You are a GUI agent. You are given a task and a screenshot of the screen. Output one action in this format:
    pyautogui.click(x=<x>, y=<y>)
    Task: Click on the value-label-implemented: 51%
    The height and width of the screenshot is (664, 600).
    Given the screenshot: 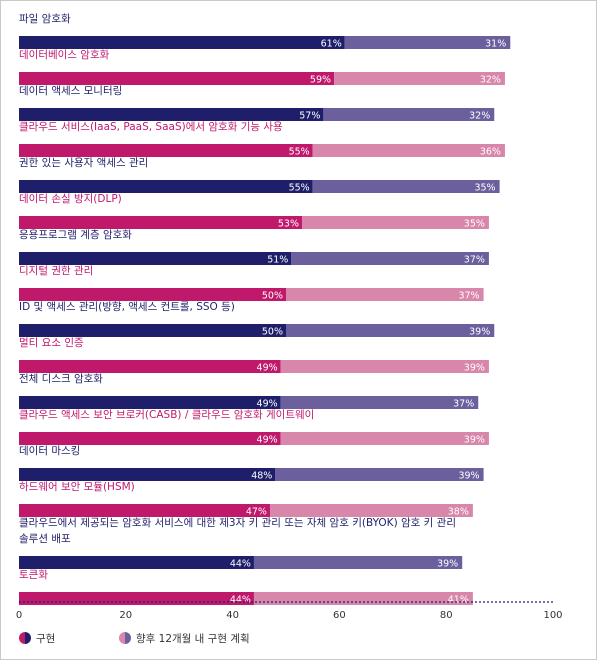 What is the action you would take?
    pyautogui.click(x=277, y=260)
    